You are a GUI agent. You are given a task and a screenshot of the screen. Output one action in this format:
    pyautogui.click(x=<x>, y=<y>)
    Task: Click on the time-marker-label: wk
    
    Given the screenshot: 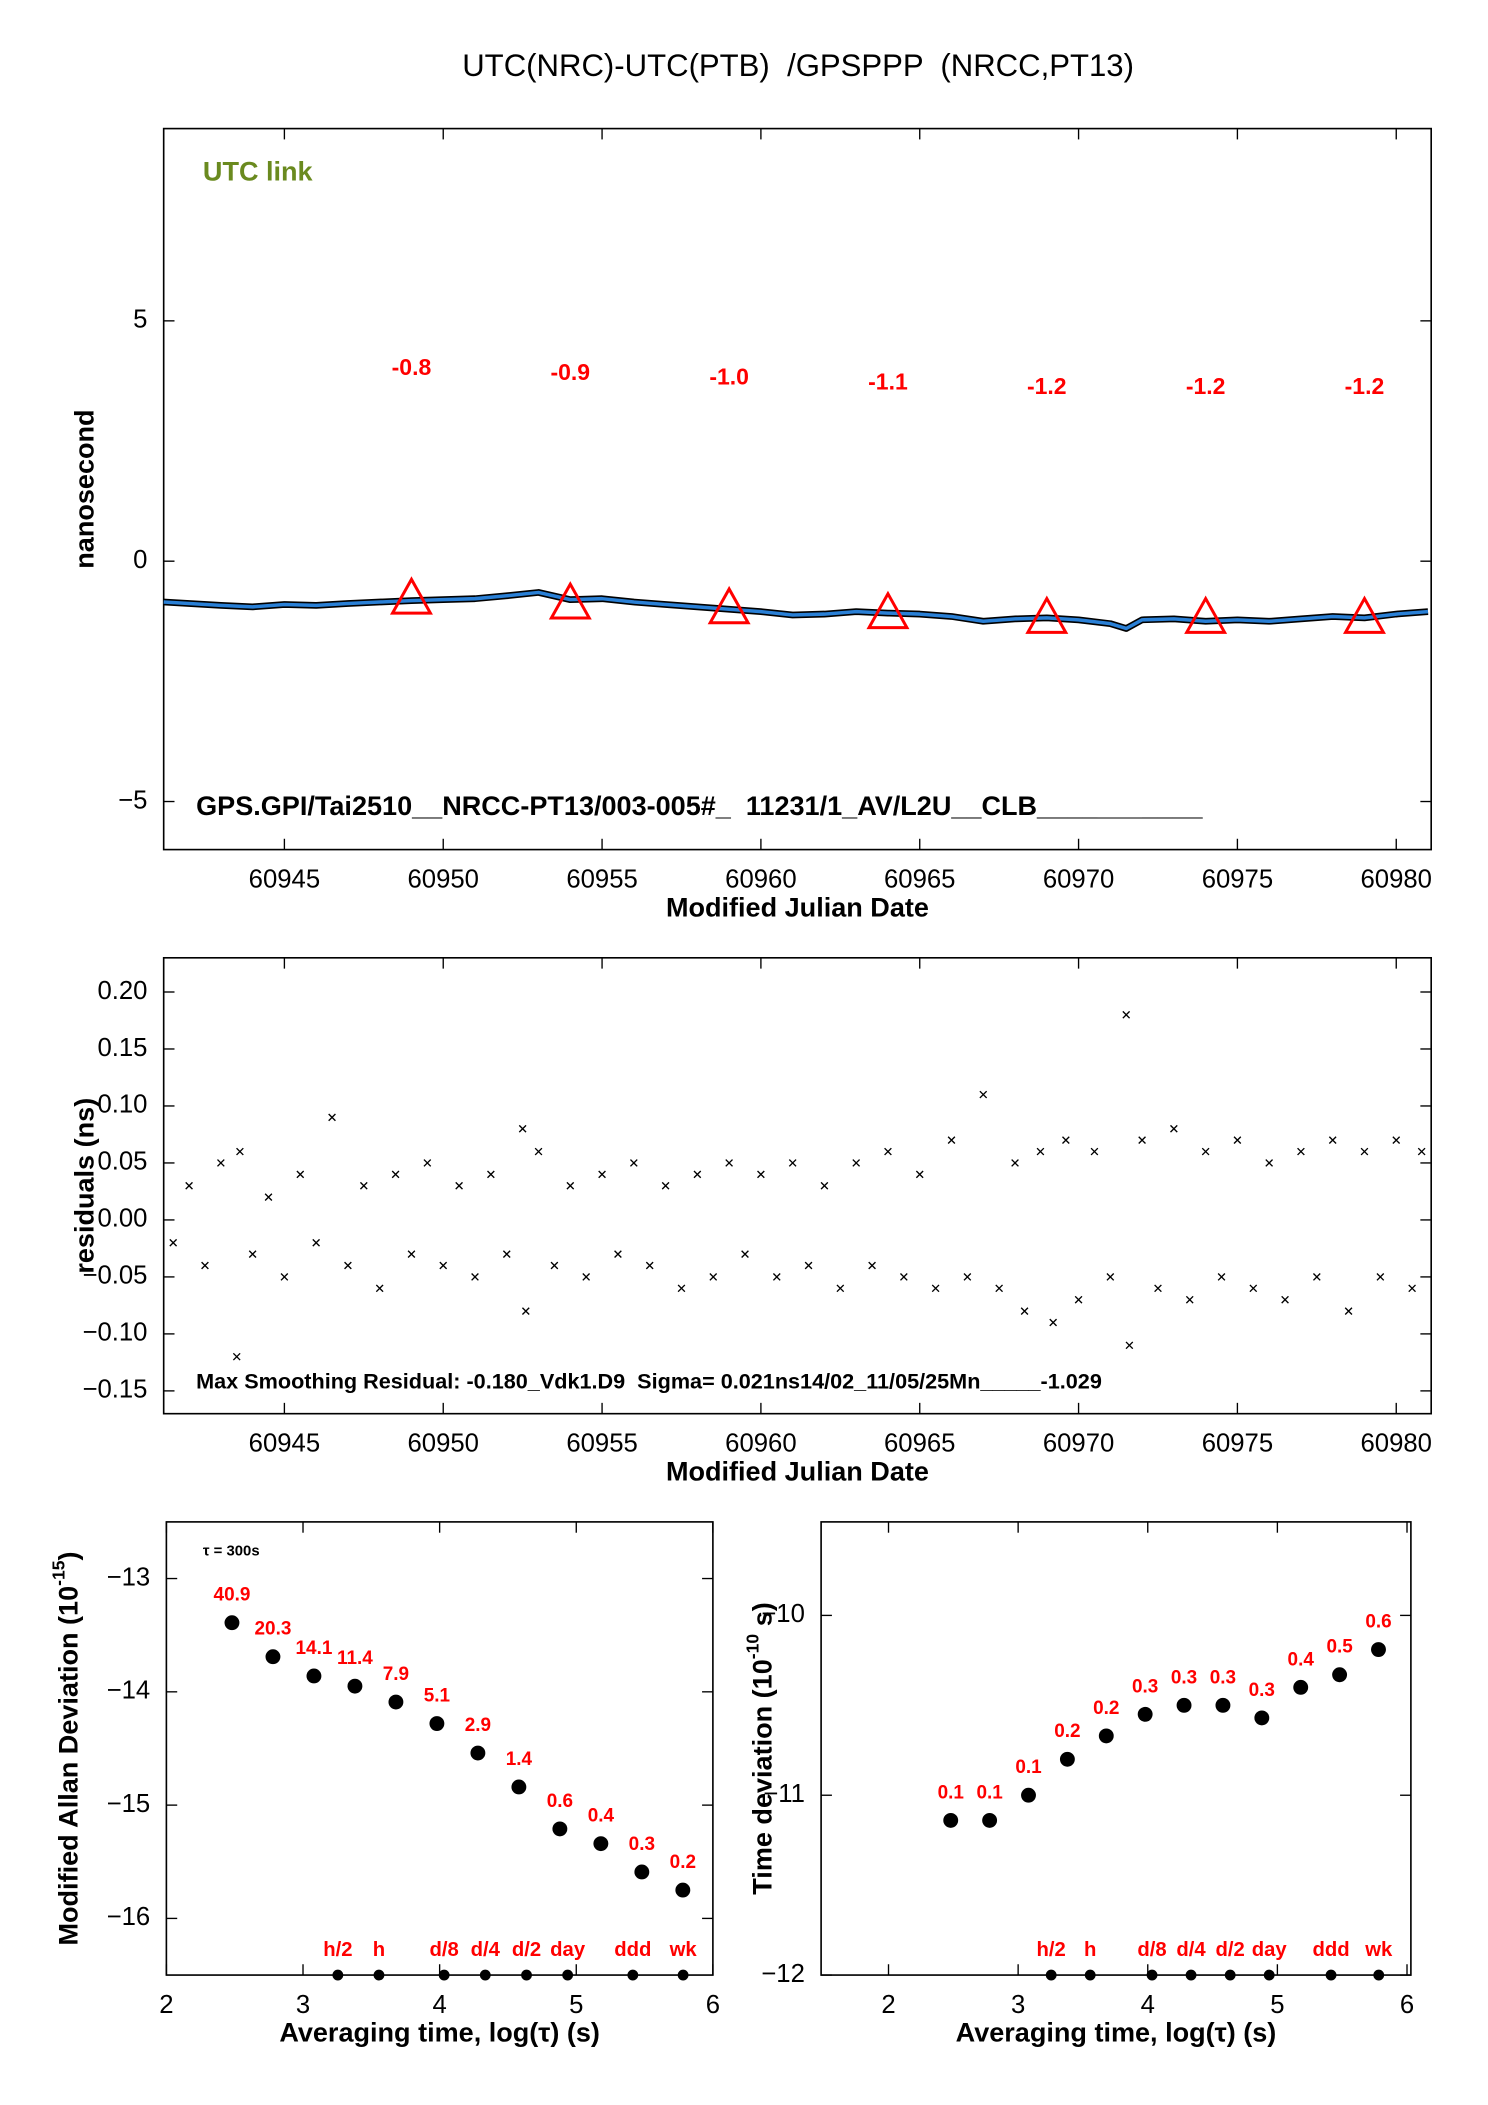 What is the action you would take?
    pyautogui.click(x=683, y=1950)
    